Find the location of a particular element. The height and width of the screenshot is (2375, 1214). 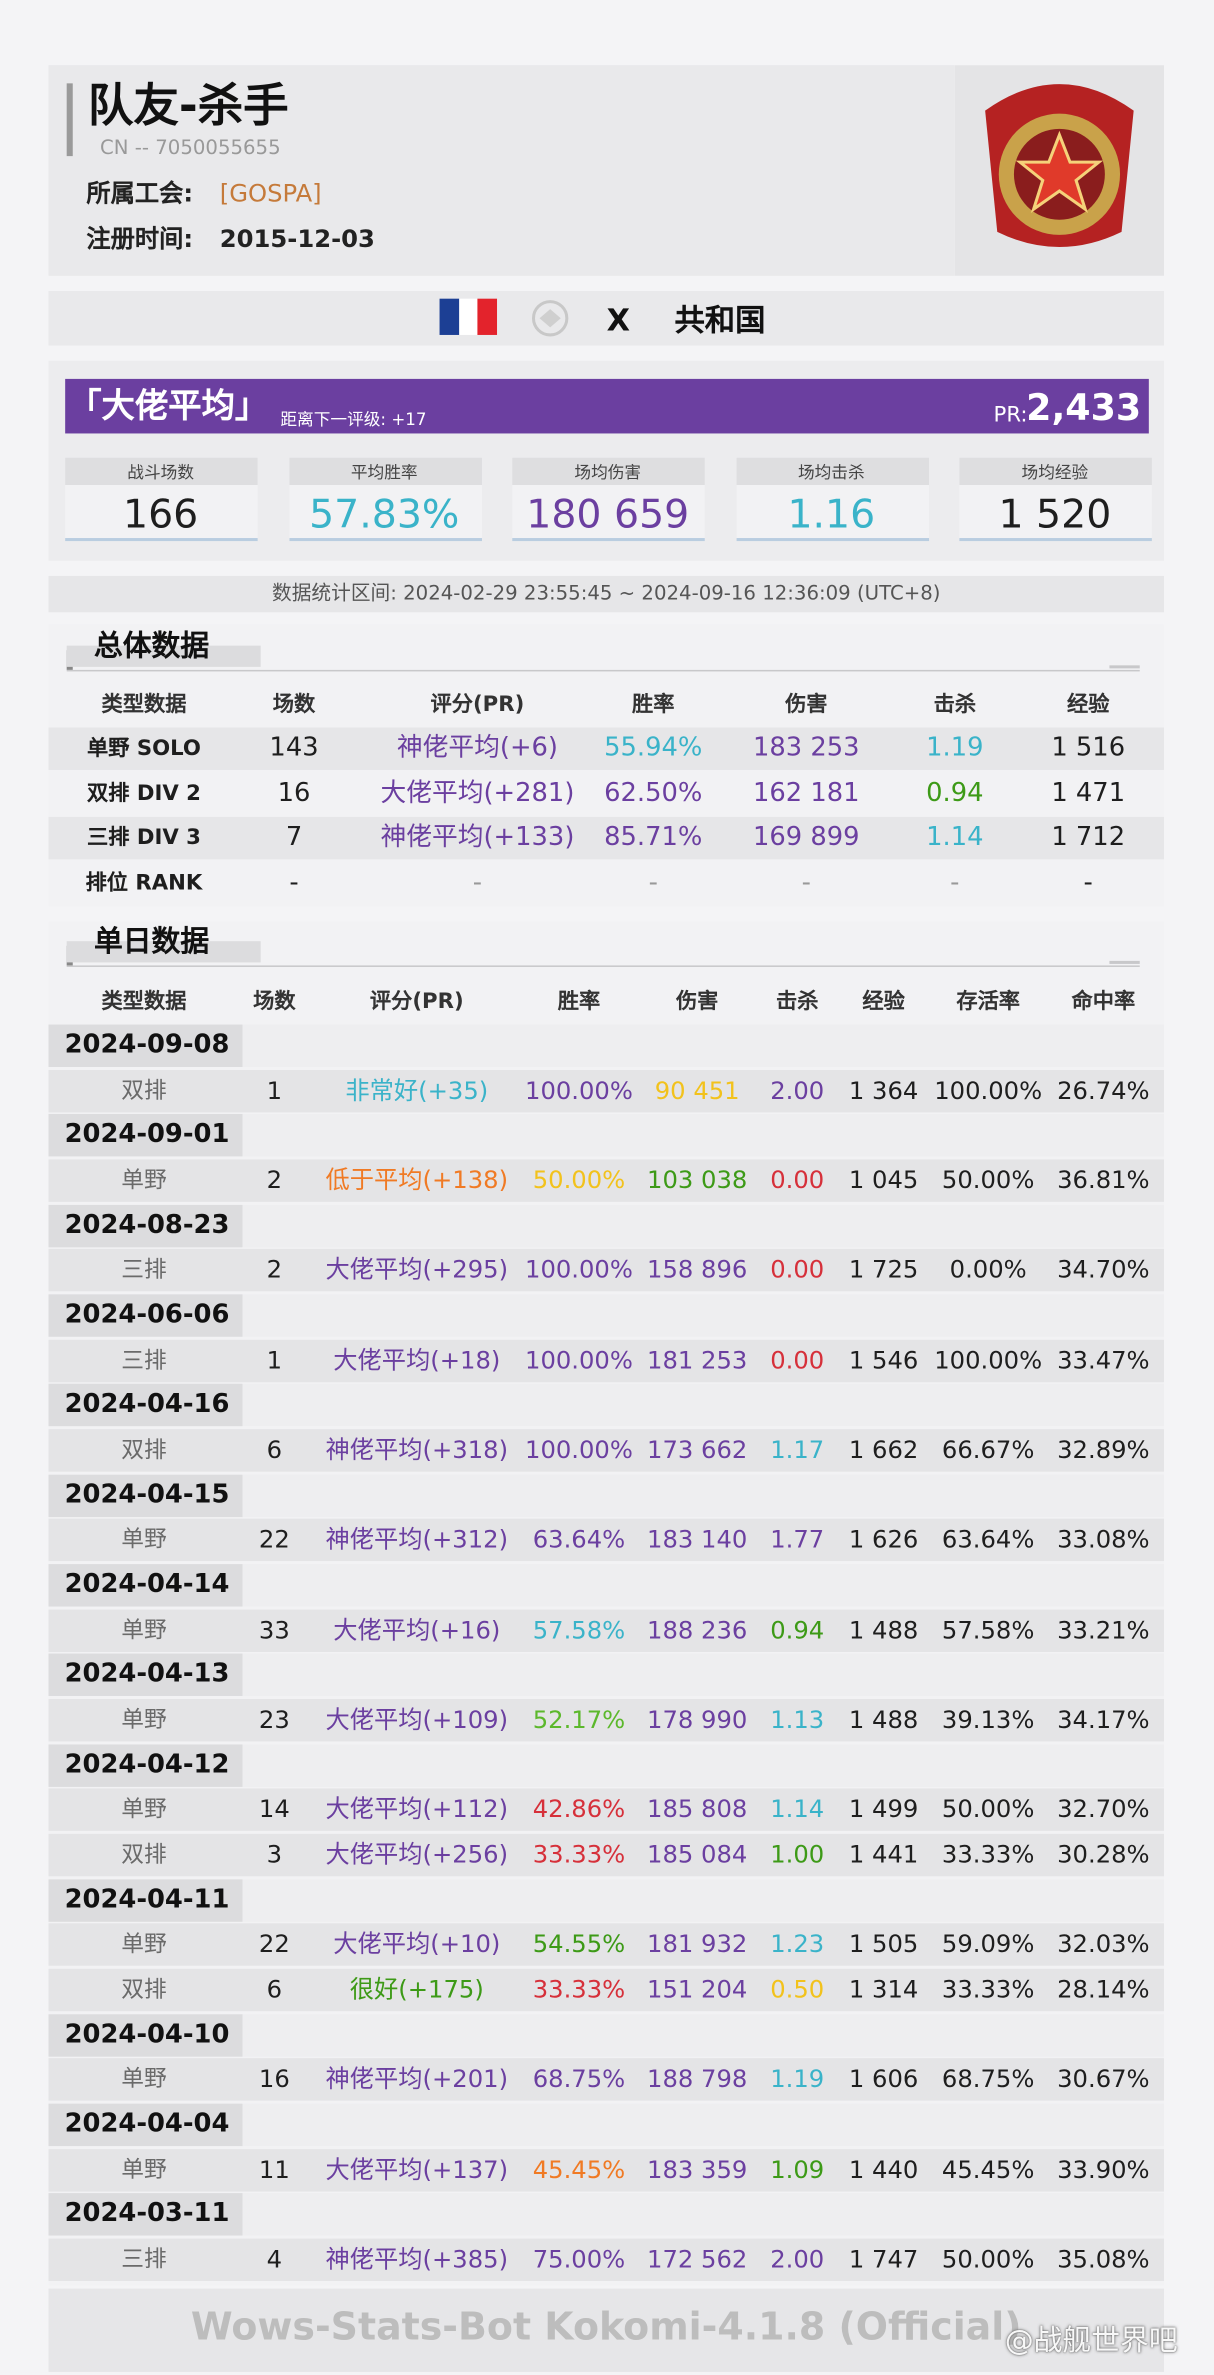

date: 2024-09-08 is located at coordinates (147, 1045).